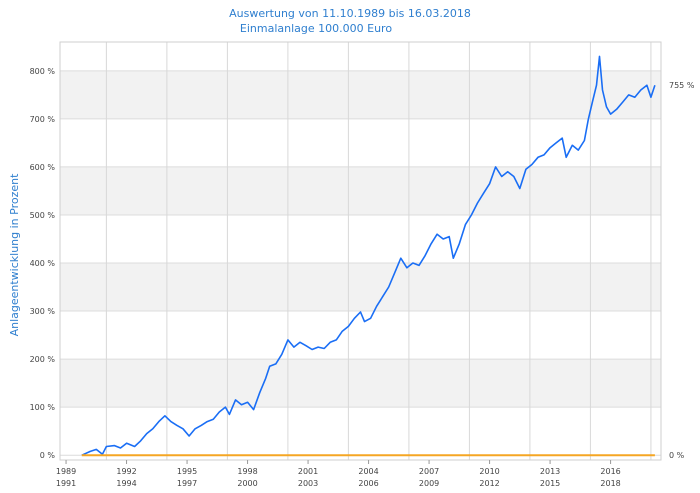 The height and width of the screenshot is (493, 700). What do you see at coordinates (126, 483) in the screenshot?
I see `x-tick-label: 1994` at bounding box center [126, 483].